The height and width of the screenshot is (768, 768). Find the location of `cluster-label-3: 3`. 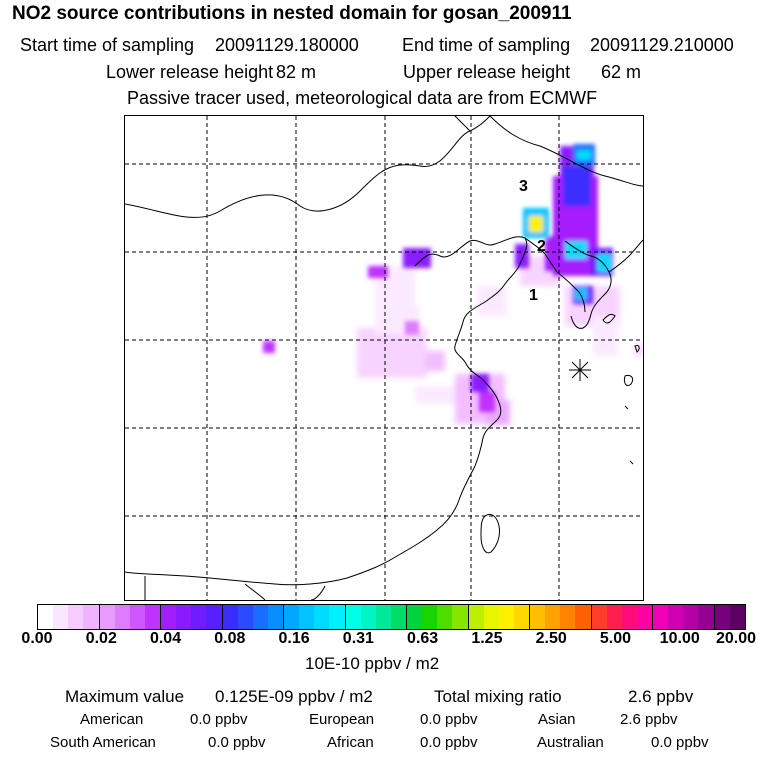

cluster-label-3: 3 is located at coordinates (523, 186).